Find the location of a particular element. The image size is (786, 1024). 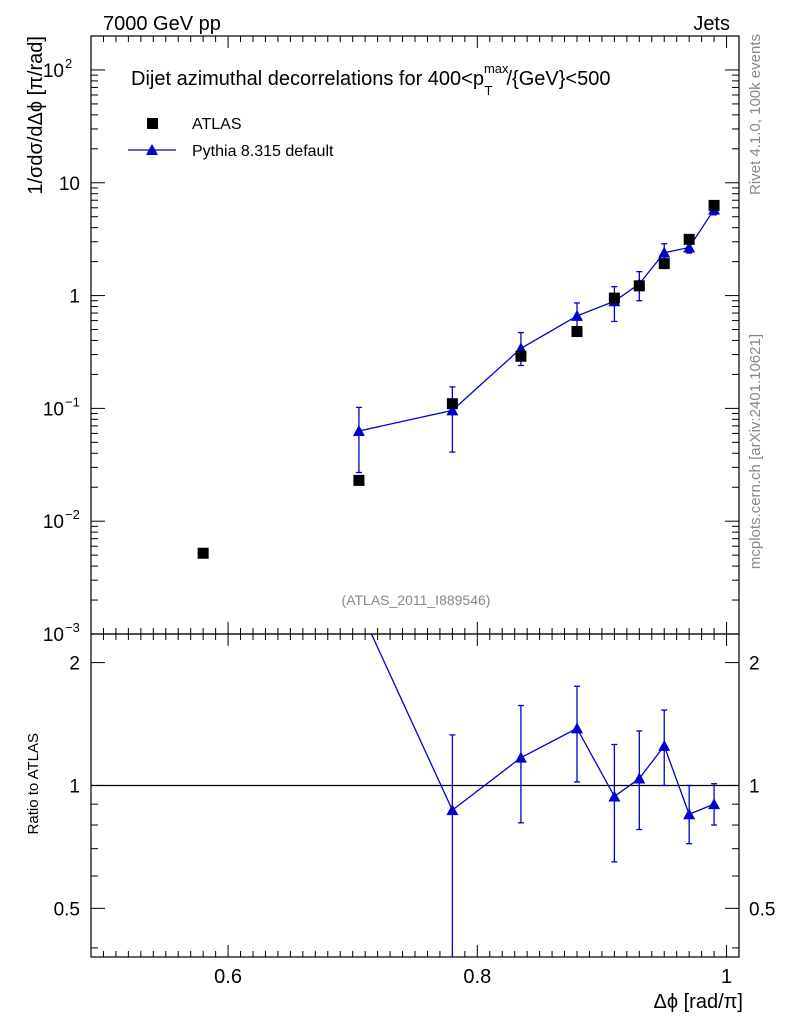

ratio-clipped is located at coordinates (545, 795).